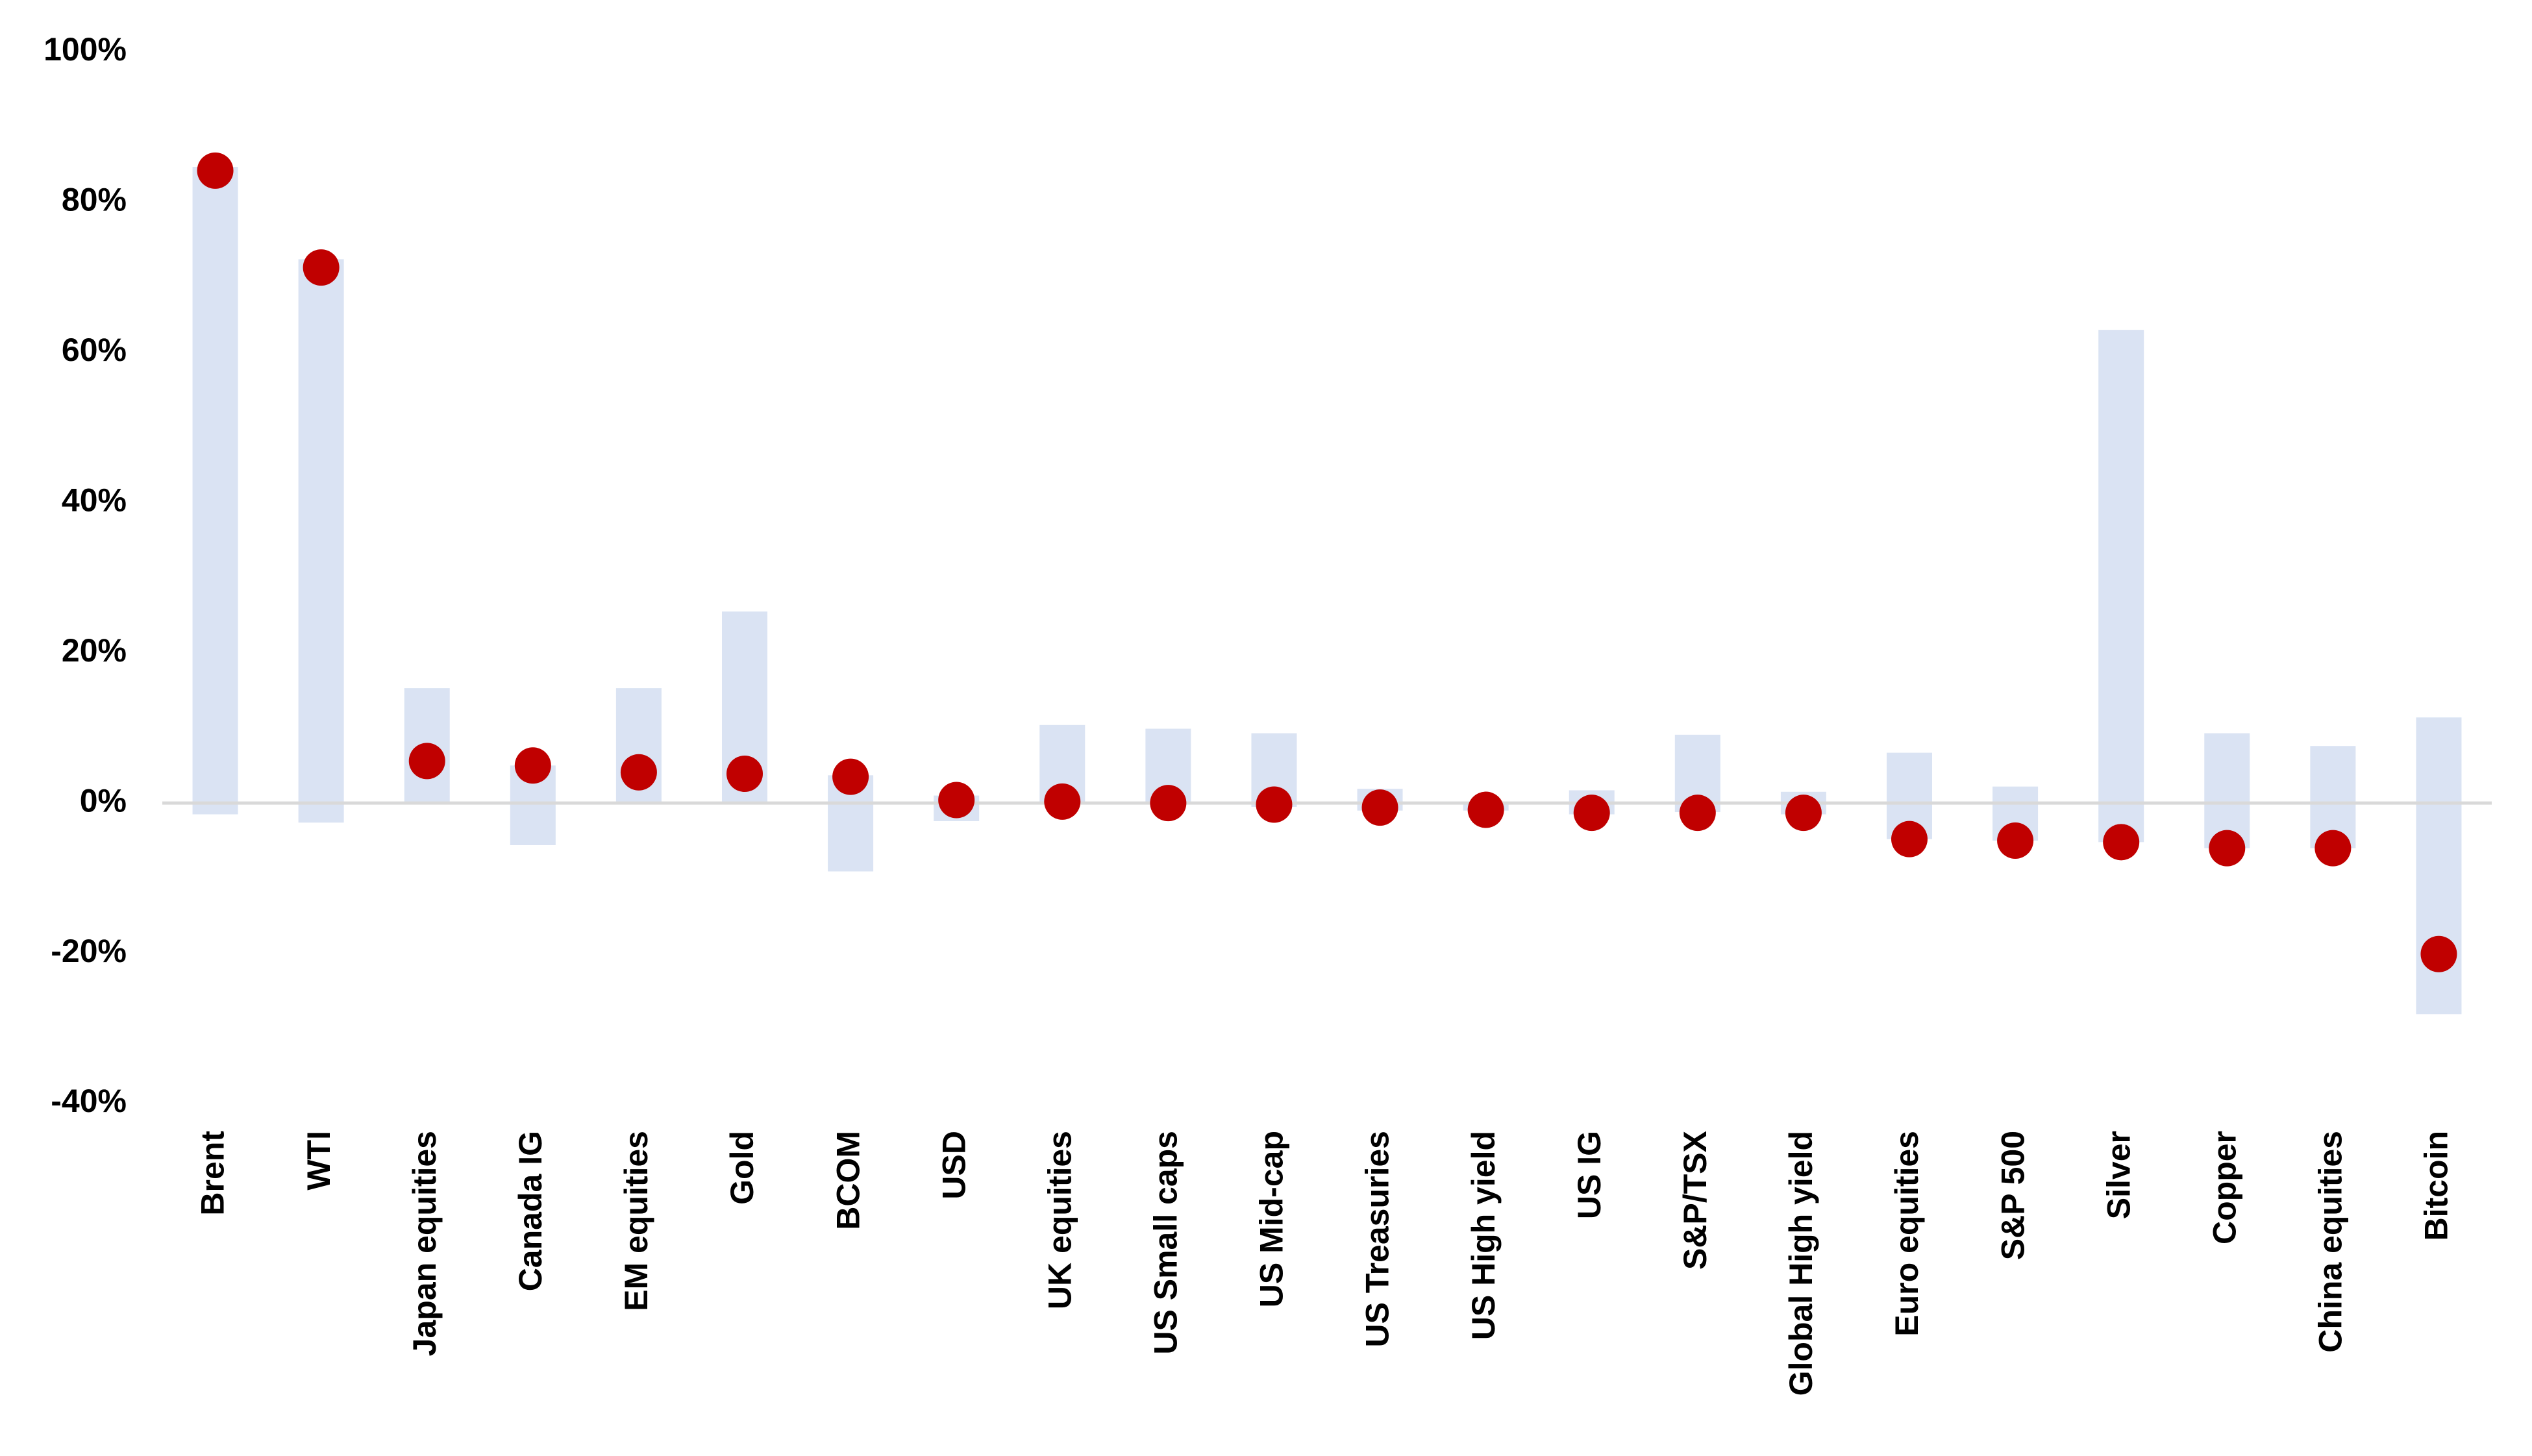 The height and width of the screenshot is (1456, 2532). I want to click on x-tick-label: Bitcoin, so click(2436, 1185).